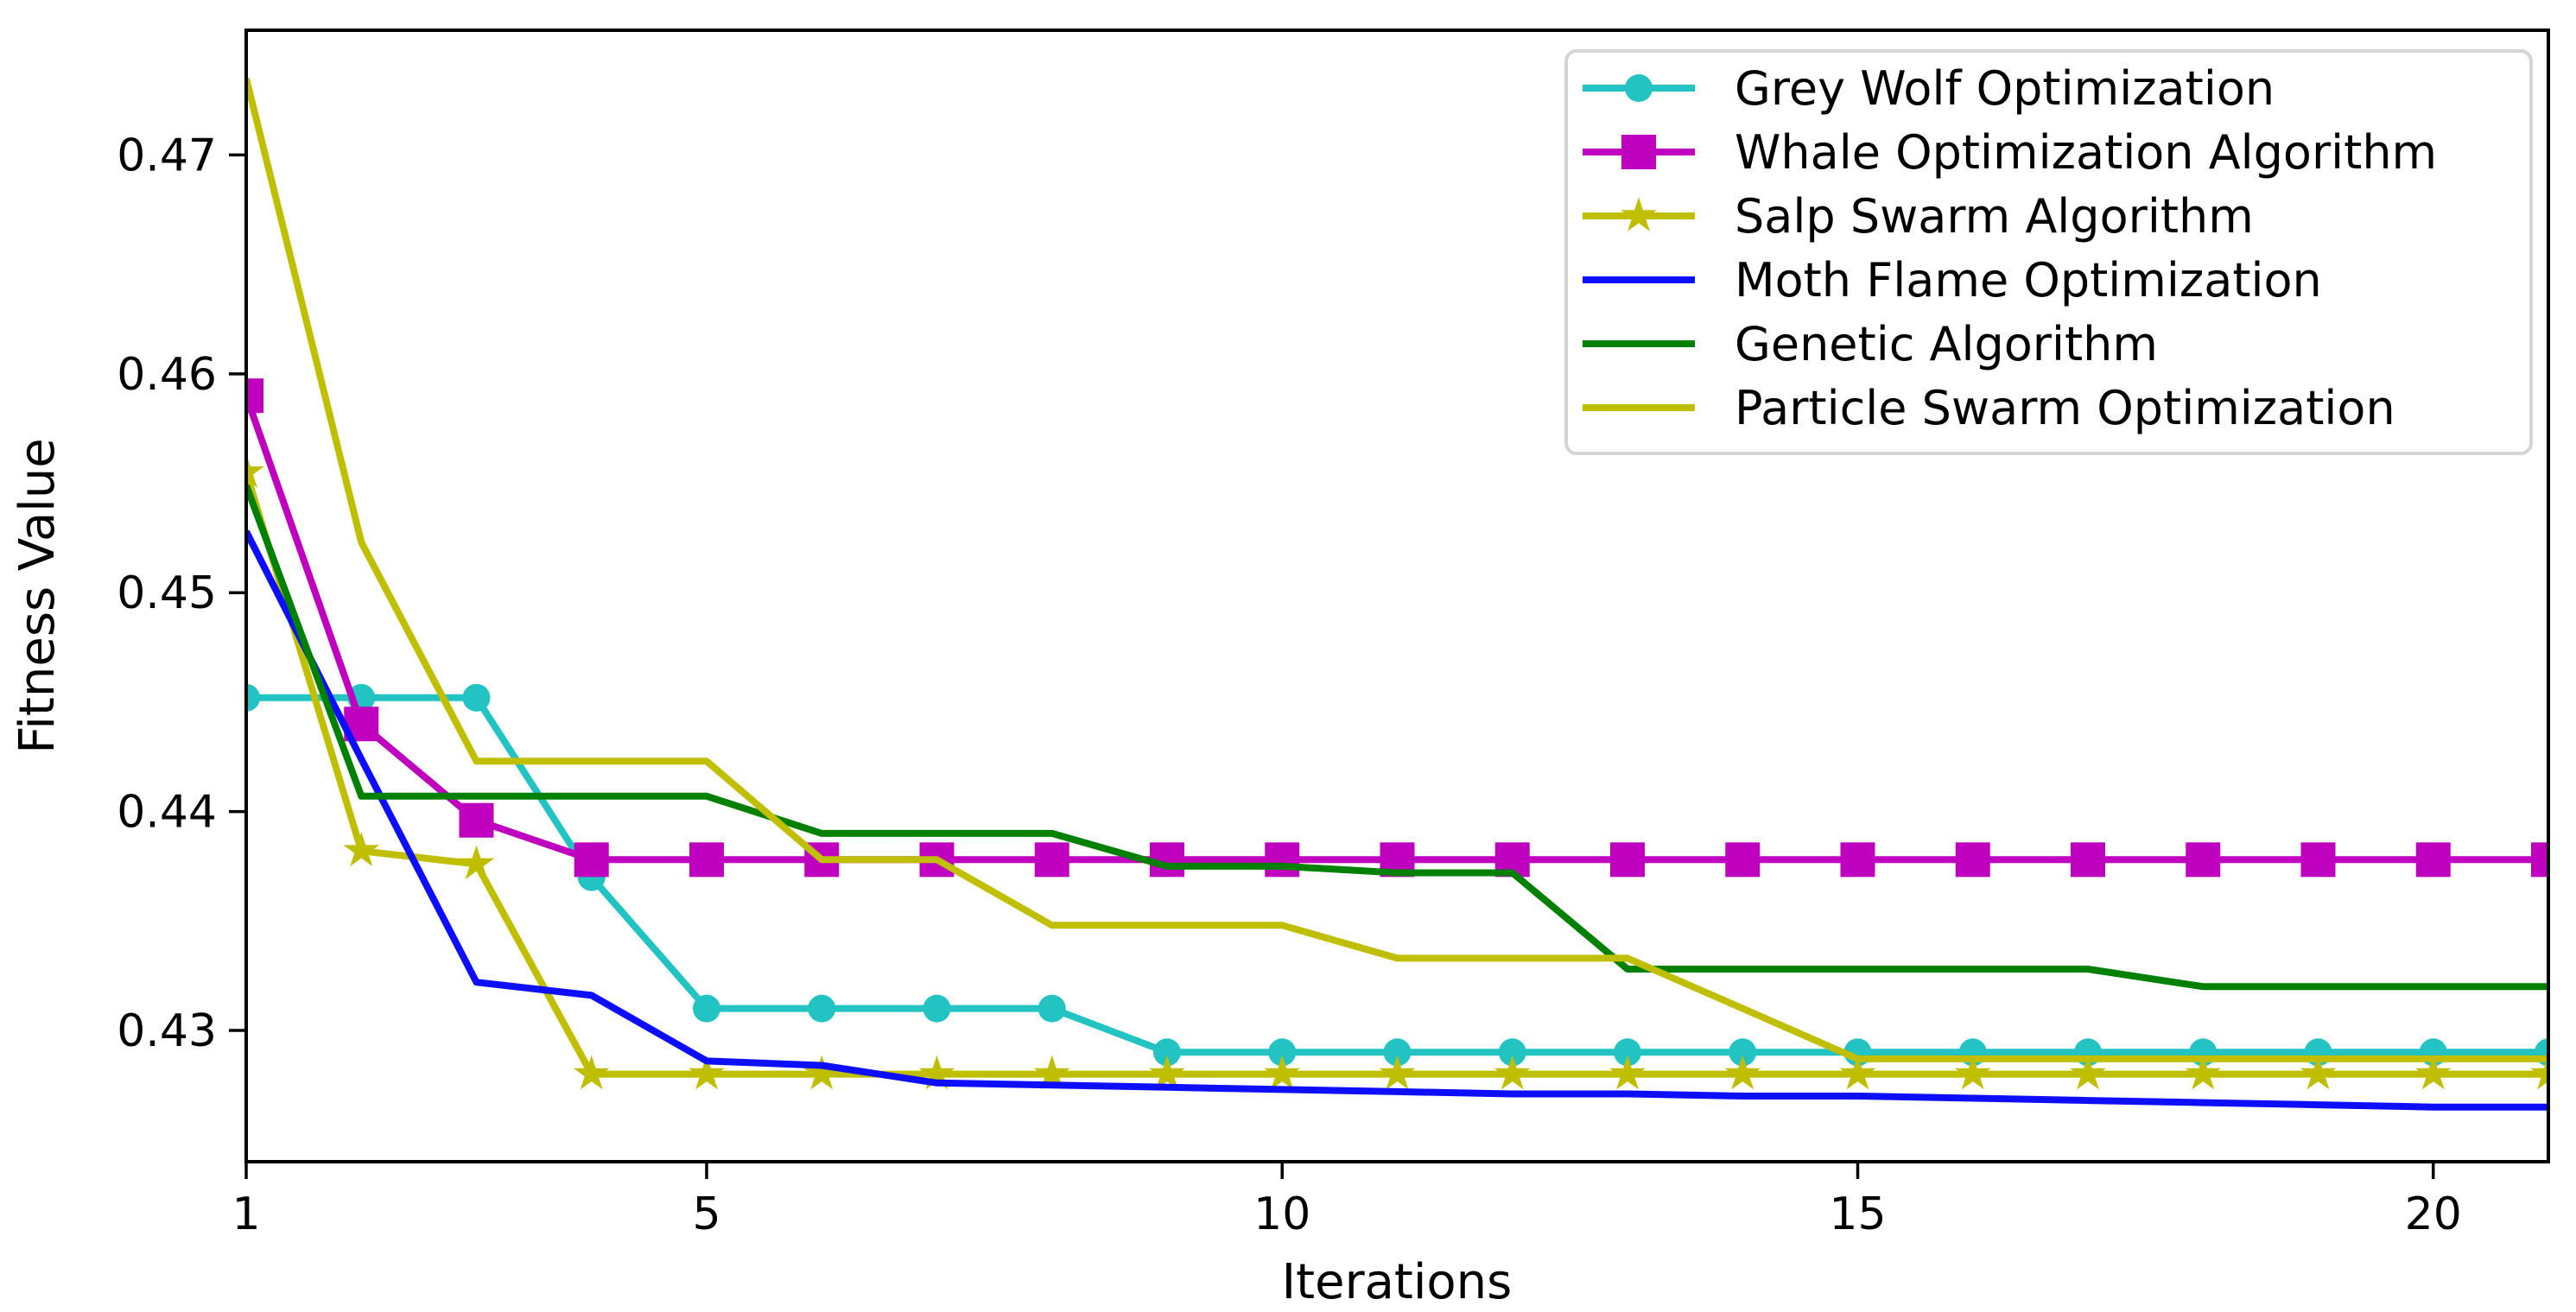  What do you see at coordinates (1857, 1214) in the screenshot?
I see `x-tick-label-15: 15` at bounding box center [1857, 1214].